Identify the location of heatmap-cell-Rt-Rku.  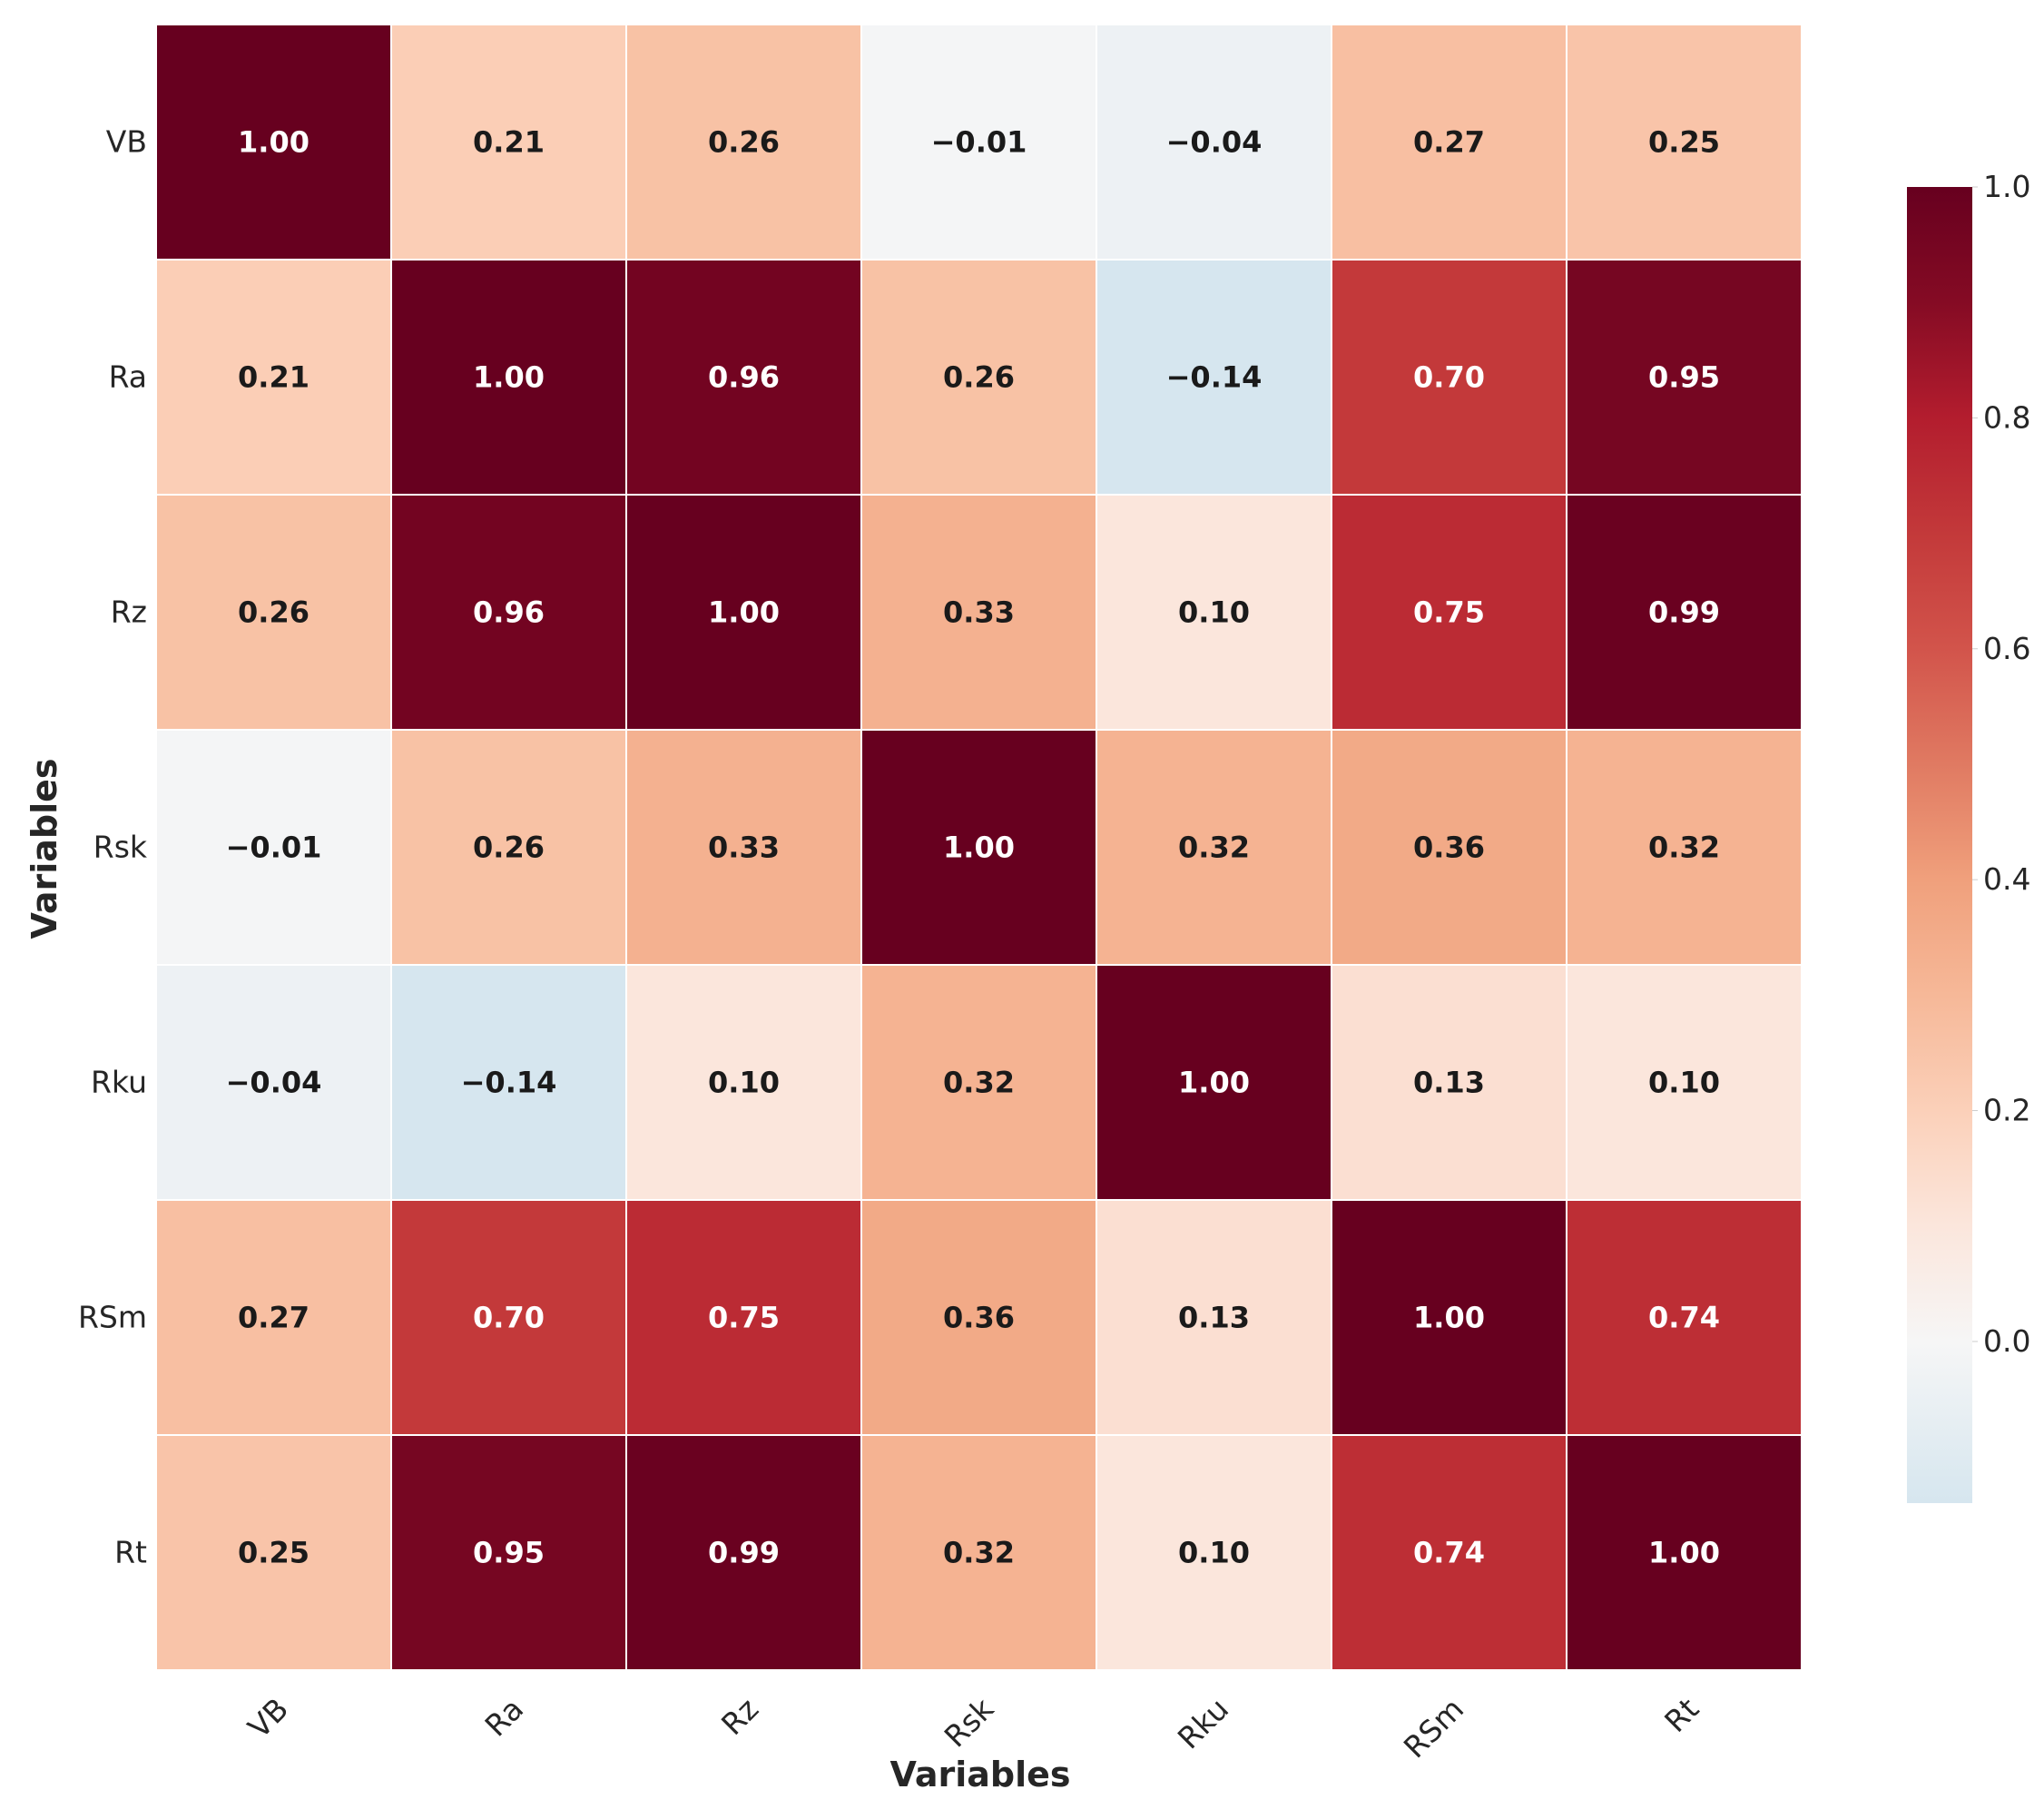
(1214, 1552).